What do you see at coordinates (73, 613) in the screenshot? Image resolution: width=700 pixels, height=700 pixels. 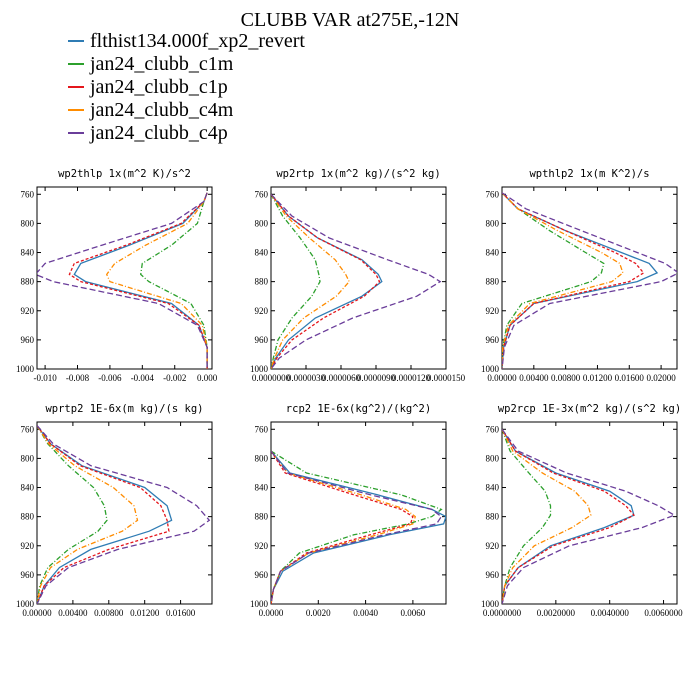 I see `x-tick-label: 0.00400` at bounding box center [73, 613].